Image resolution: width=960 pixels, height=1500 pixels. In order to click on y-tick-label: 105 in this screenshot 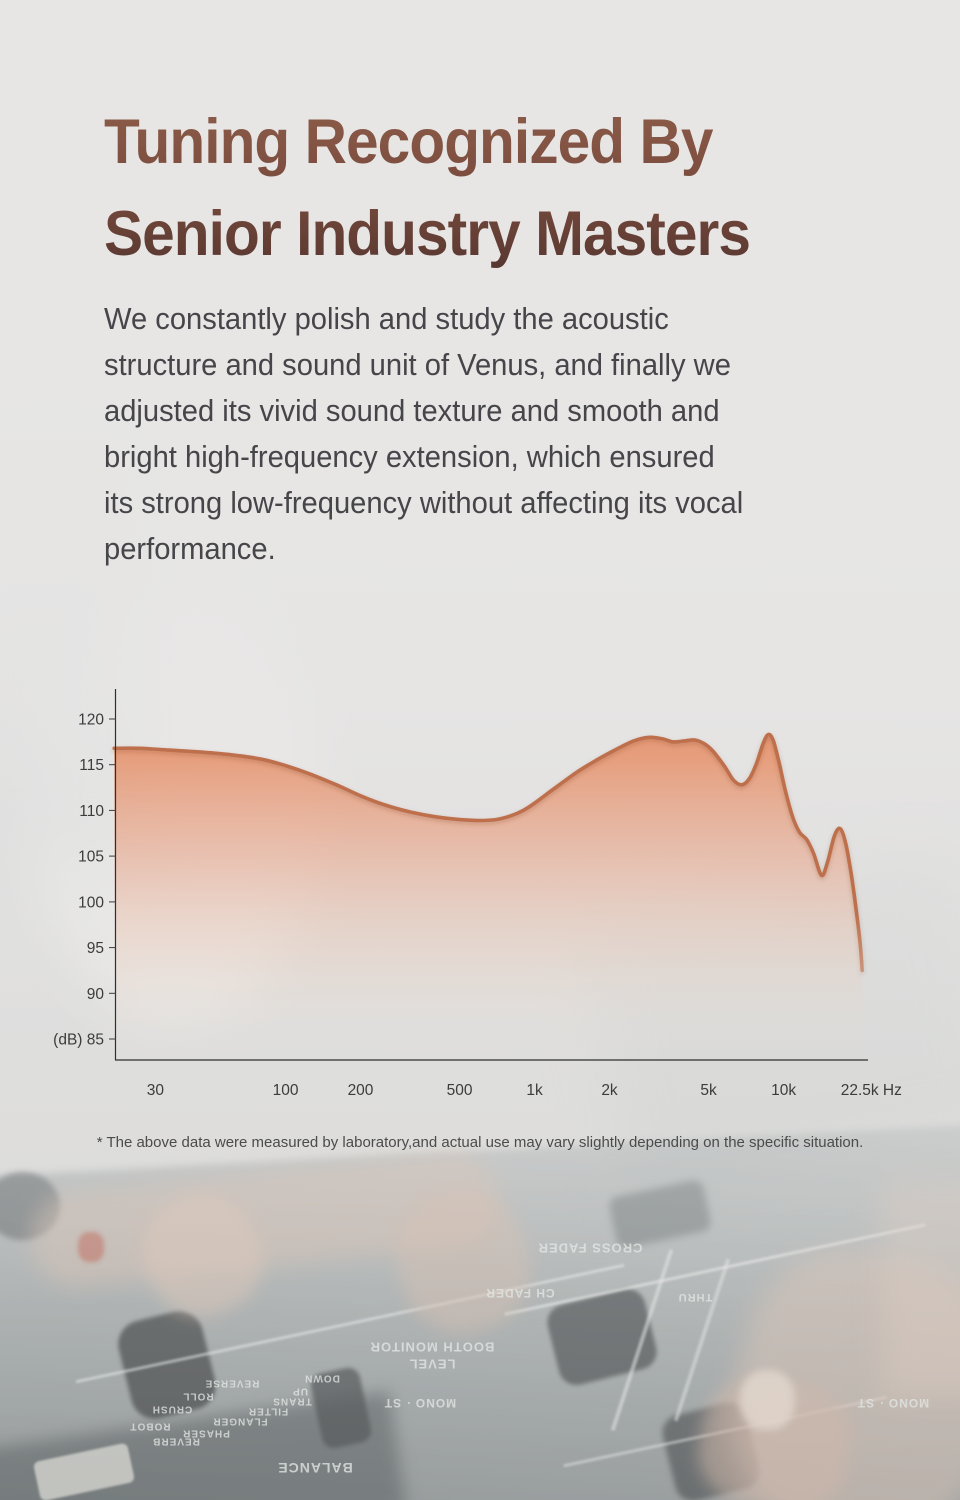, I will do `click(91, 857)`.